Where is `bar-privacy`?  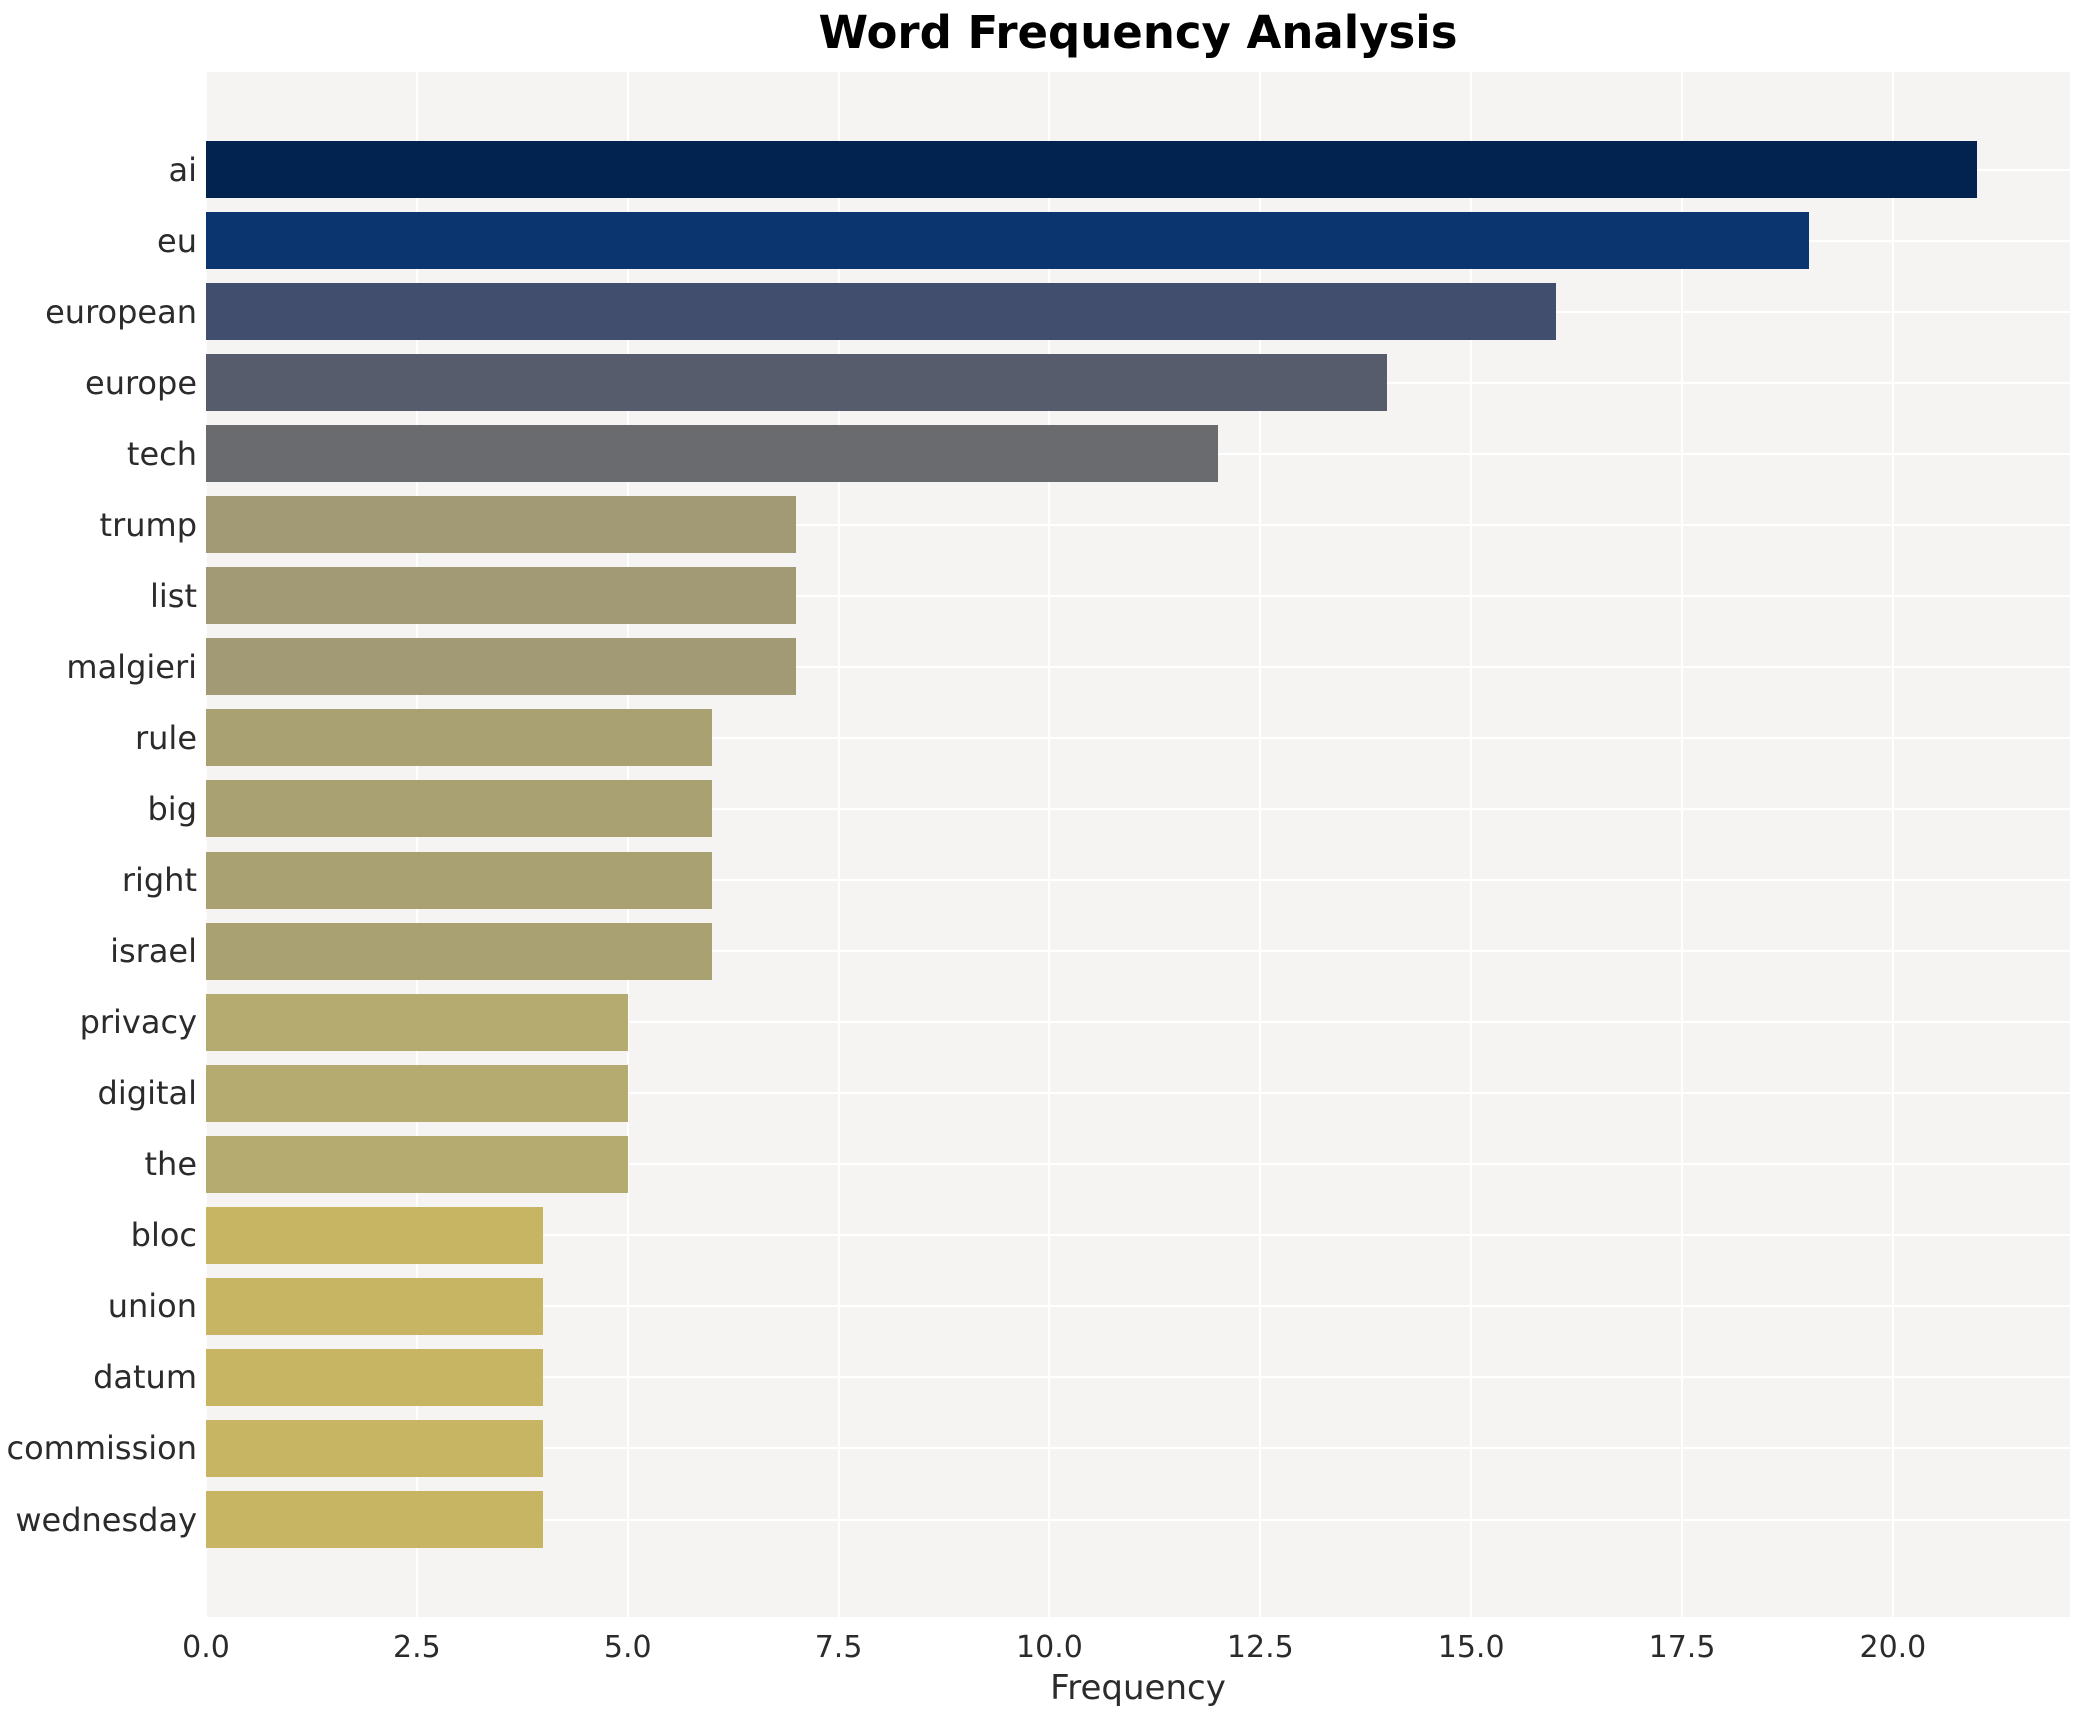 bar-privacy is located at coordinates (417, 1022).